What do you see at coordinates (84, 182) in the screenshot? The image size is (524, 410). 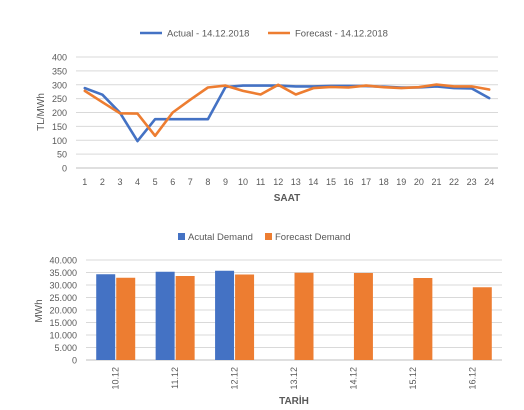 I see `x-tick-label: 1` at bounding box center [84, 182].